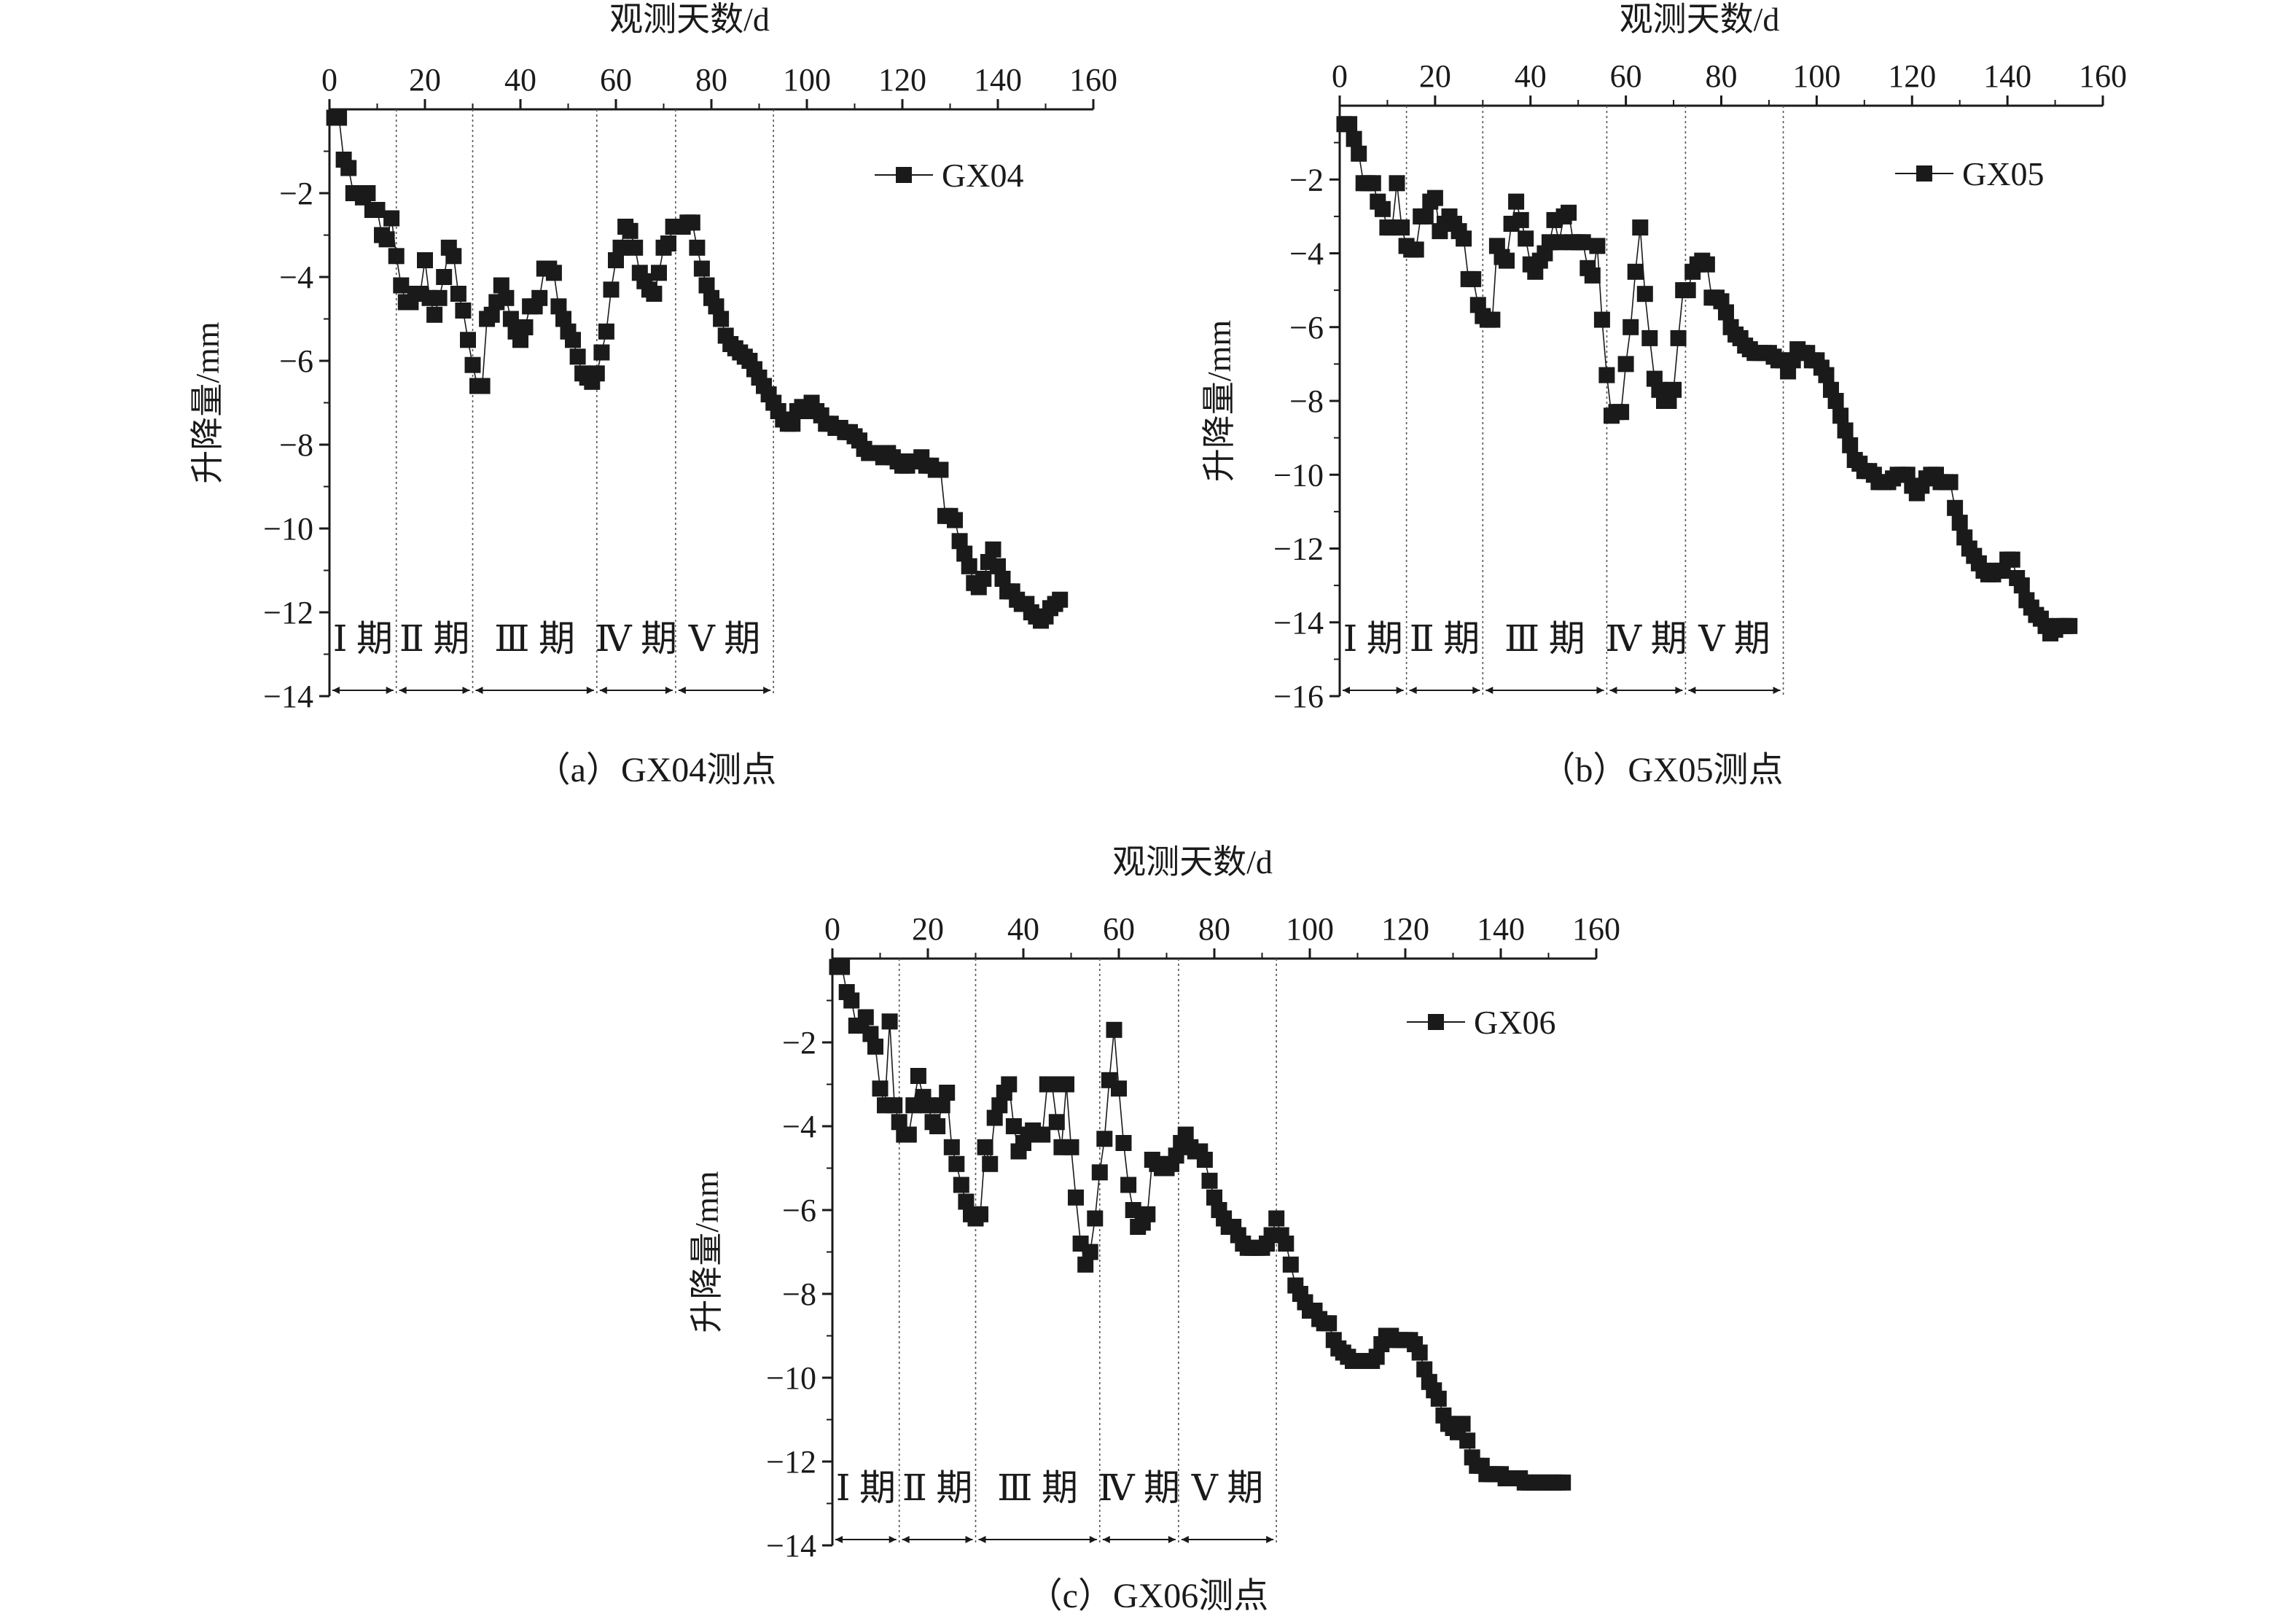 Image resolution: width=2296 pixels, height=1619 pixels. What do you see at coordinates (1531, 76) in the screenshot?
I see `x-tick-label: 40` at bounding box center [1531, 76].